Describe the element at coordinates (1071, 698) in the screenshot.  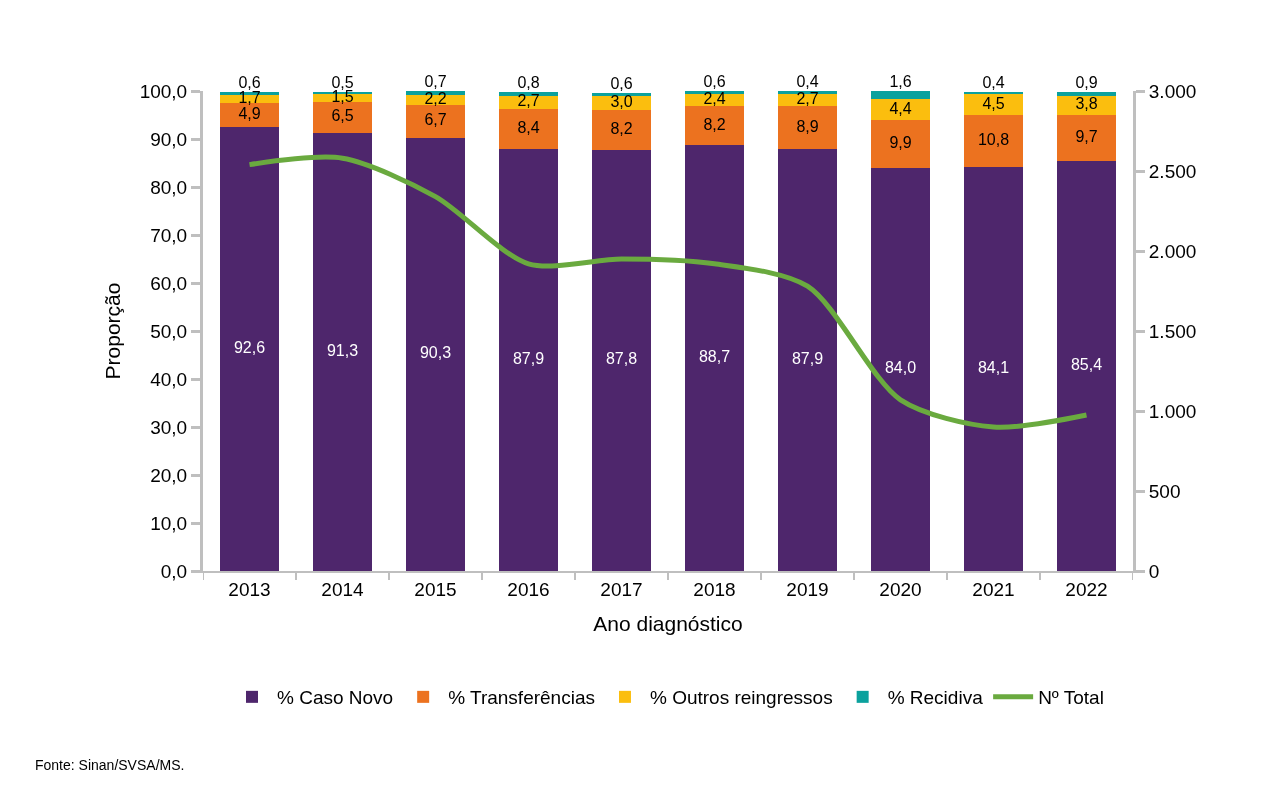
I see `legend-label: Nº Total` at that location.